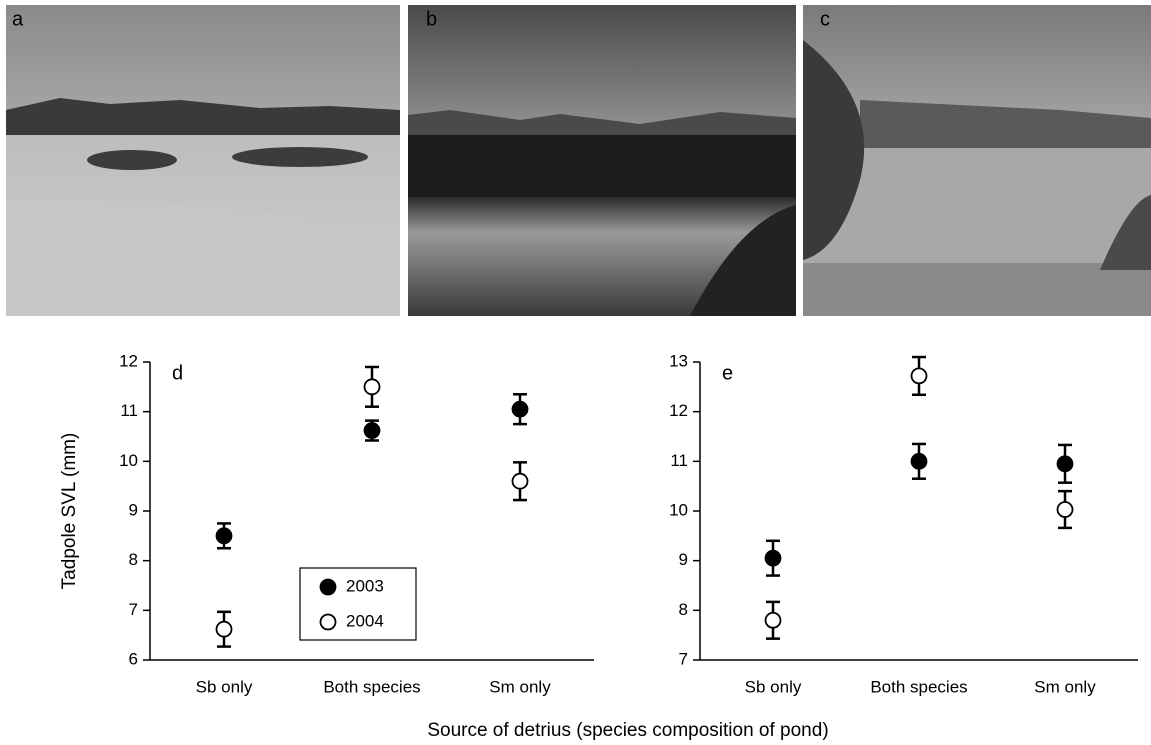  Describe the element at coordinates (133, 658) in the screenshot. I see `y-tick-label: 6` at that location.